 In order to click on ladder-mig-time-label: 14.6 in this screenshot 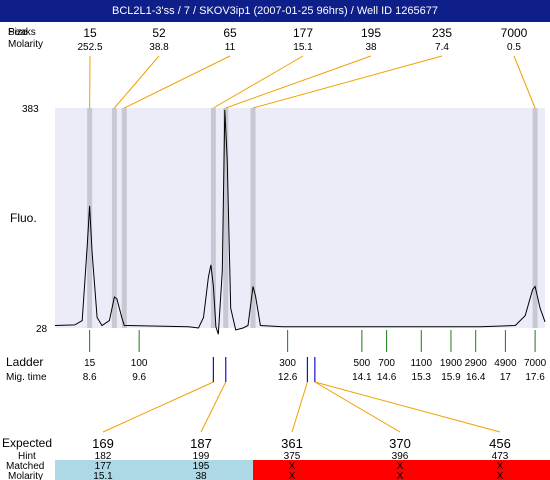, I will do `click(387, 377)`.